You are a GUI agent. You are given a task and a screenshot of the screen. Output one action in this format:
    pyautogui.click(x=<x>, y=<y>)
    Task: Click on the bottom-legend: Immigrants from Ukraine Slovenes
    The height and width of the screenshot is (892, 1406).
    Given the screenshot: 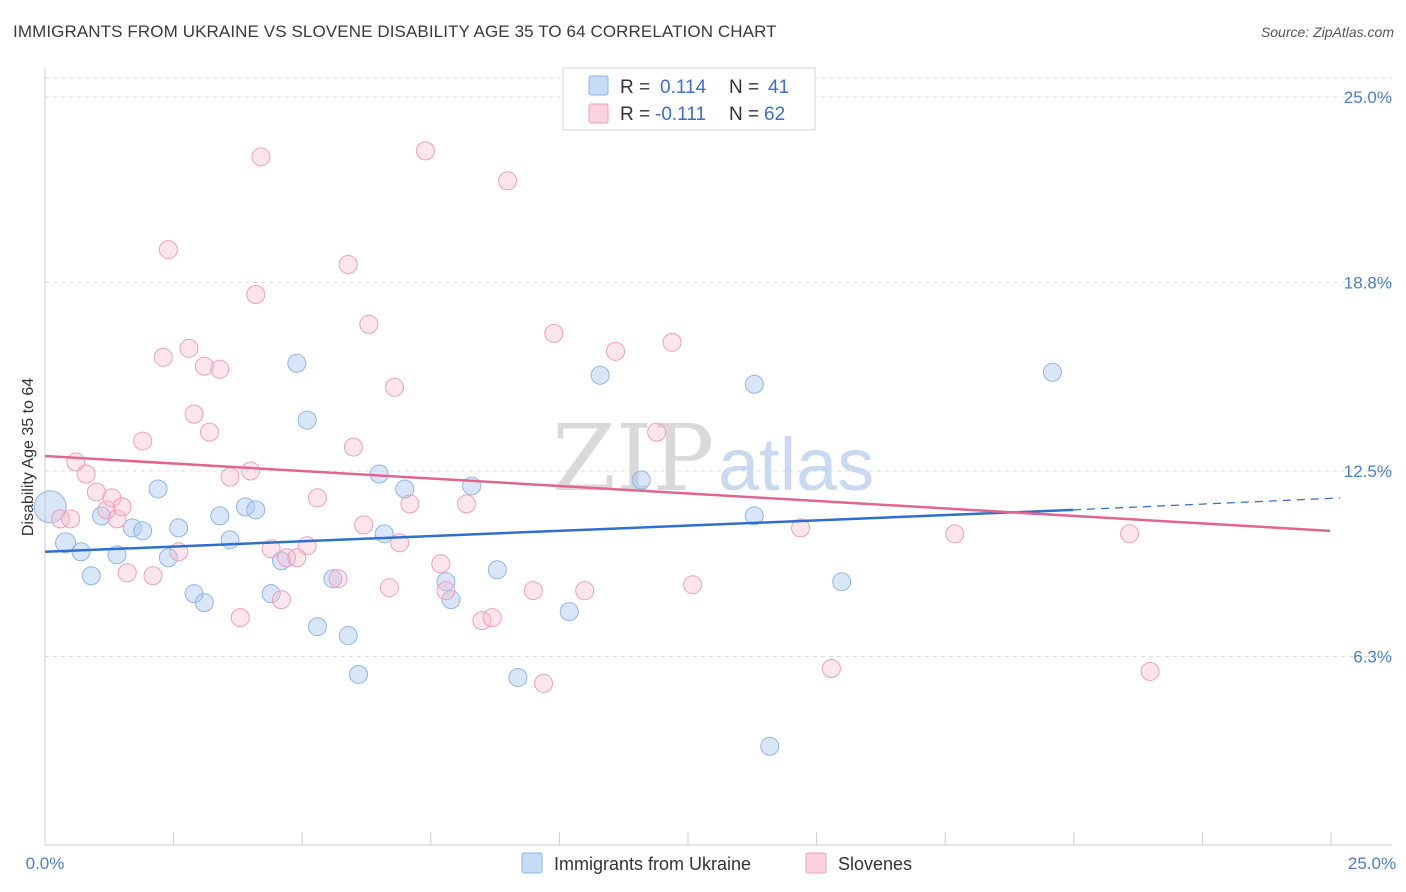 What is the action you would take?
    pyautogui.click(x=716, y=863)
    